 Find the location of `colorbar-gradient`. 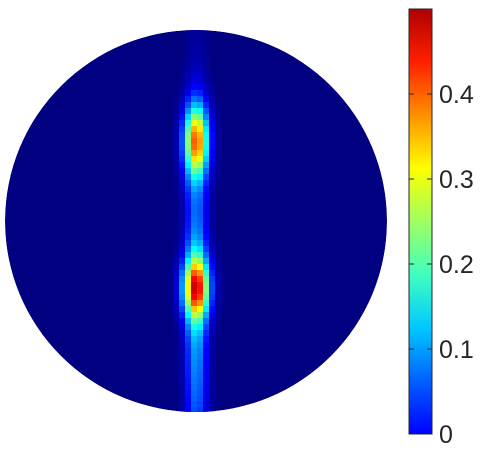

colorbar-gradient is located at coordinates (420, 221).